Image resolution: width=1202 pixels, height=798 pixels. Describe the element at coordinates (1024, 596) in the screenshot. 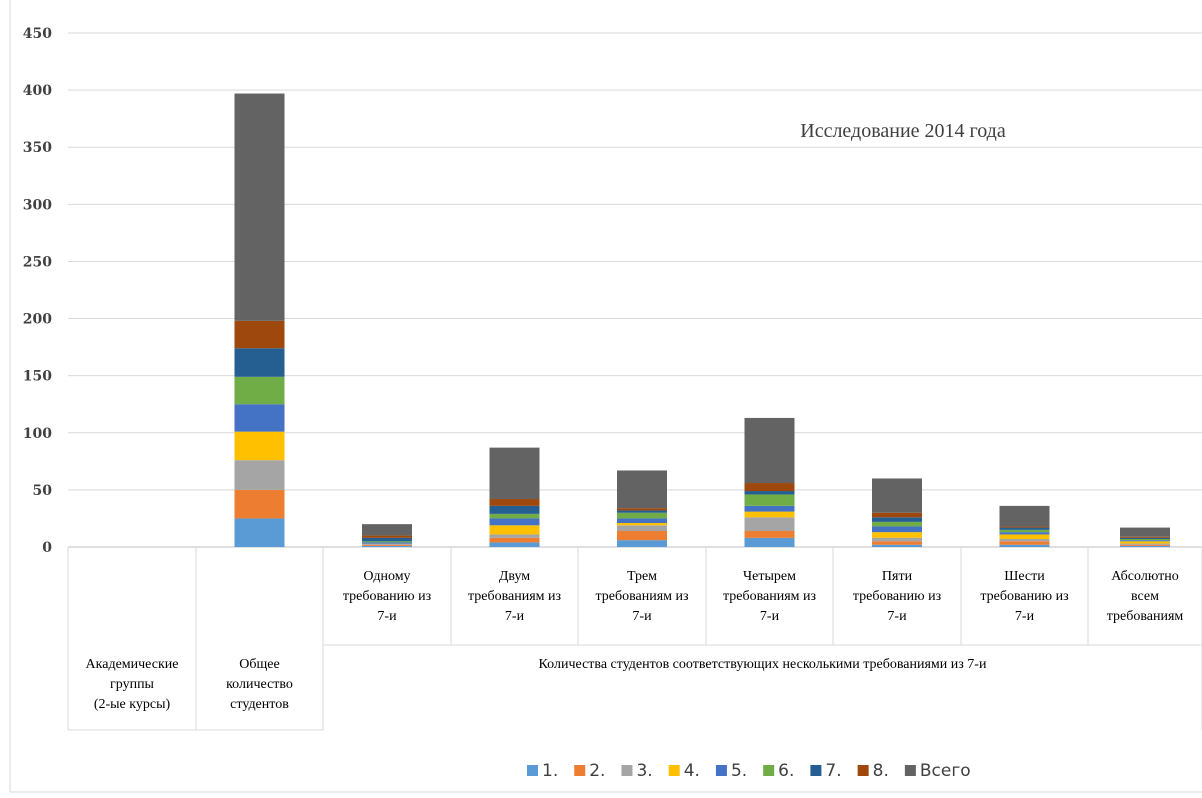

I see `category-label: требованию из` at that location.